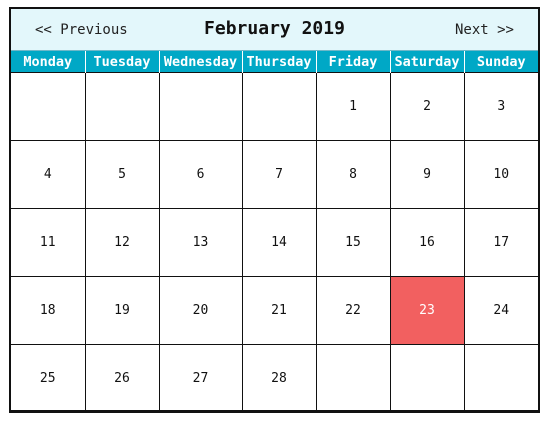 The height and width of the screenshot is (423, 550). I want to click on previous-month-button: << Previous, so click(81, 30).